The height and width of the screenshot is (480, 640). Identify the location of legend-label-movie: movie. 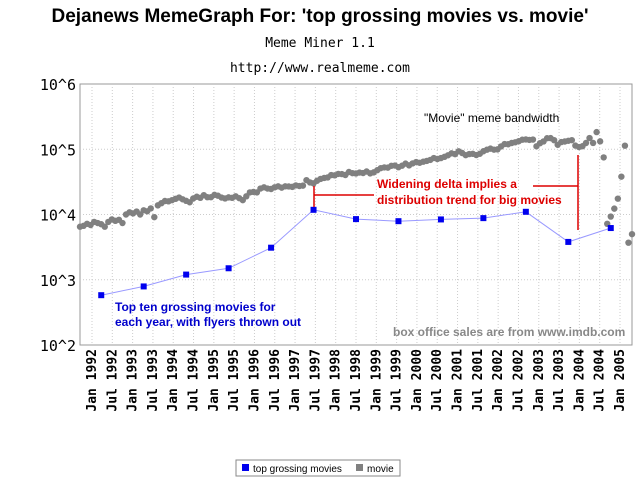
(380, 469).